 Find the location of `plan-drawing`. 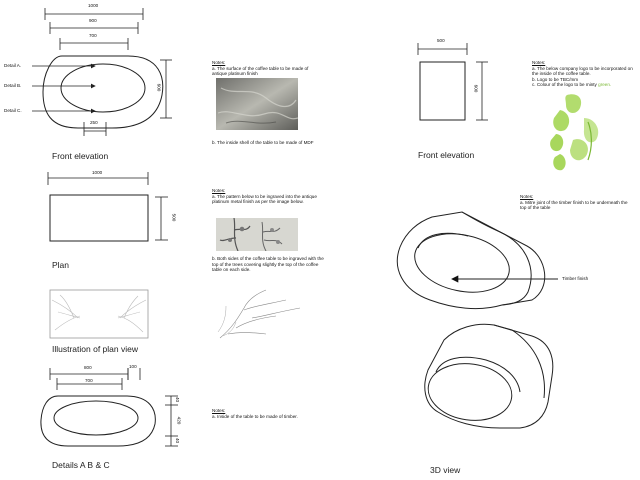

plan-drawing is located at coordinates (107, 207).